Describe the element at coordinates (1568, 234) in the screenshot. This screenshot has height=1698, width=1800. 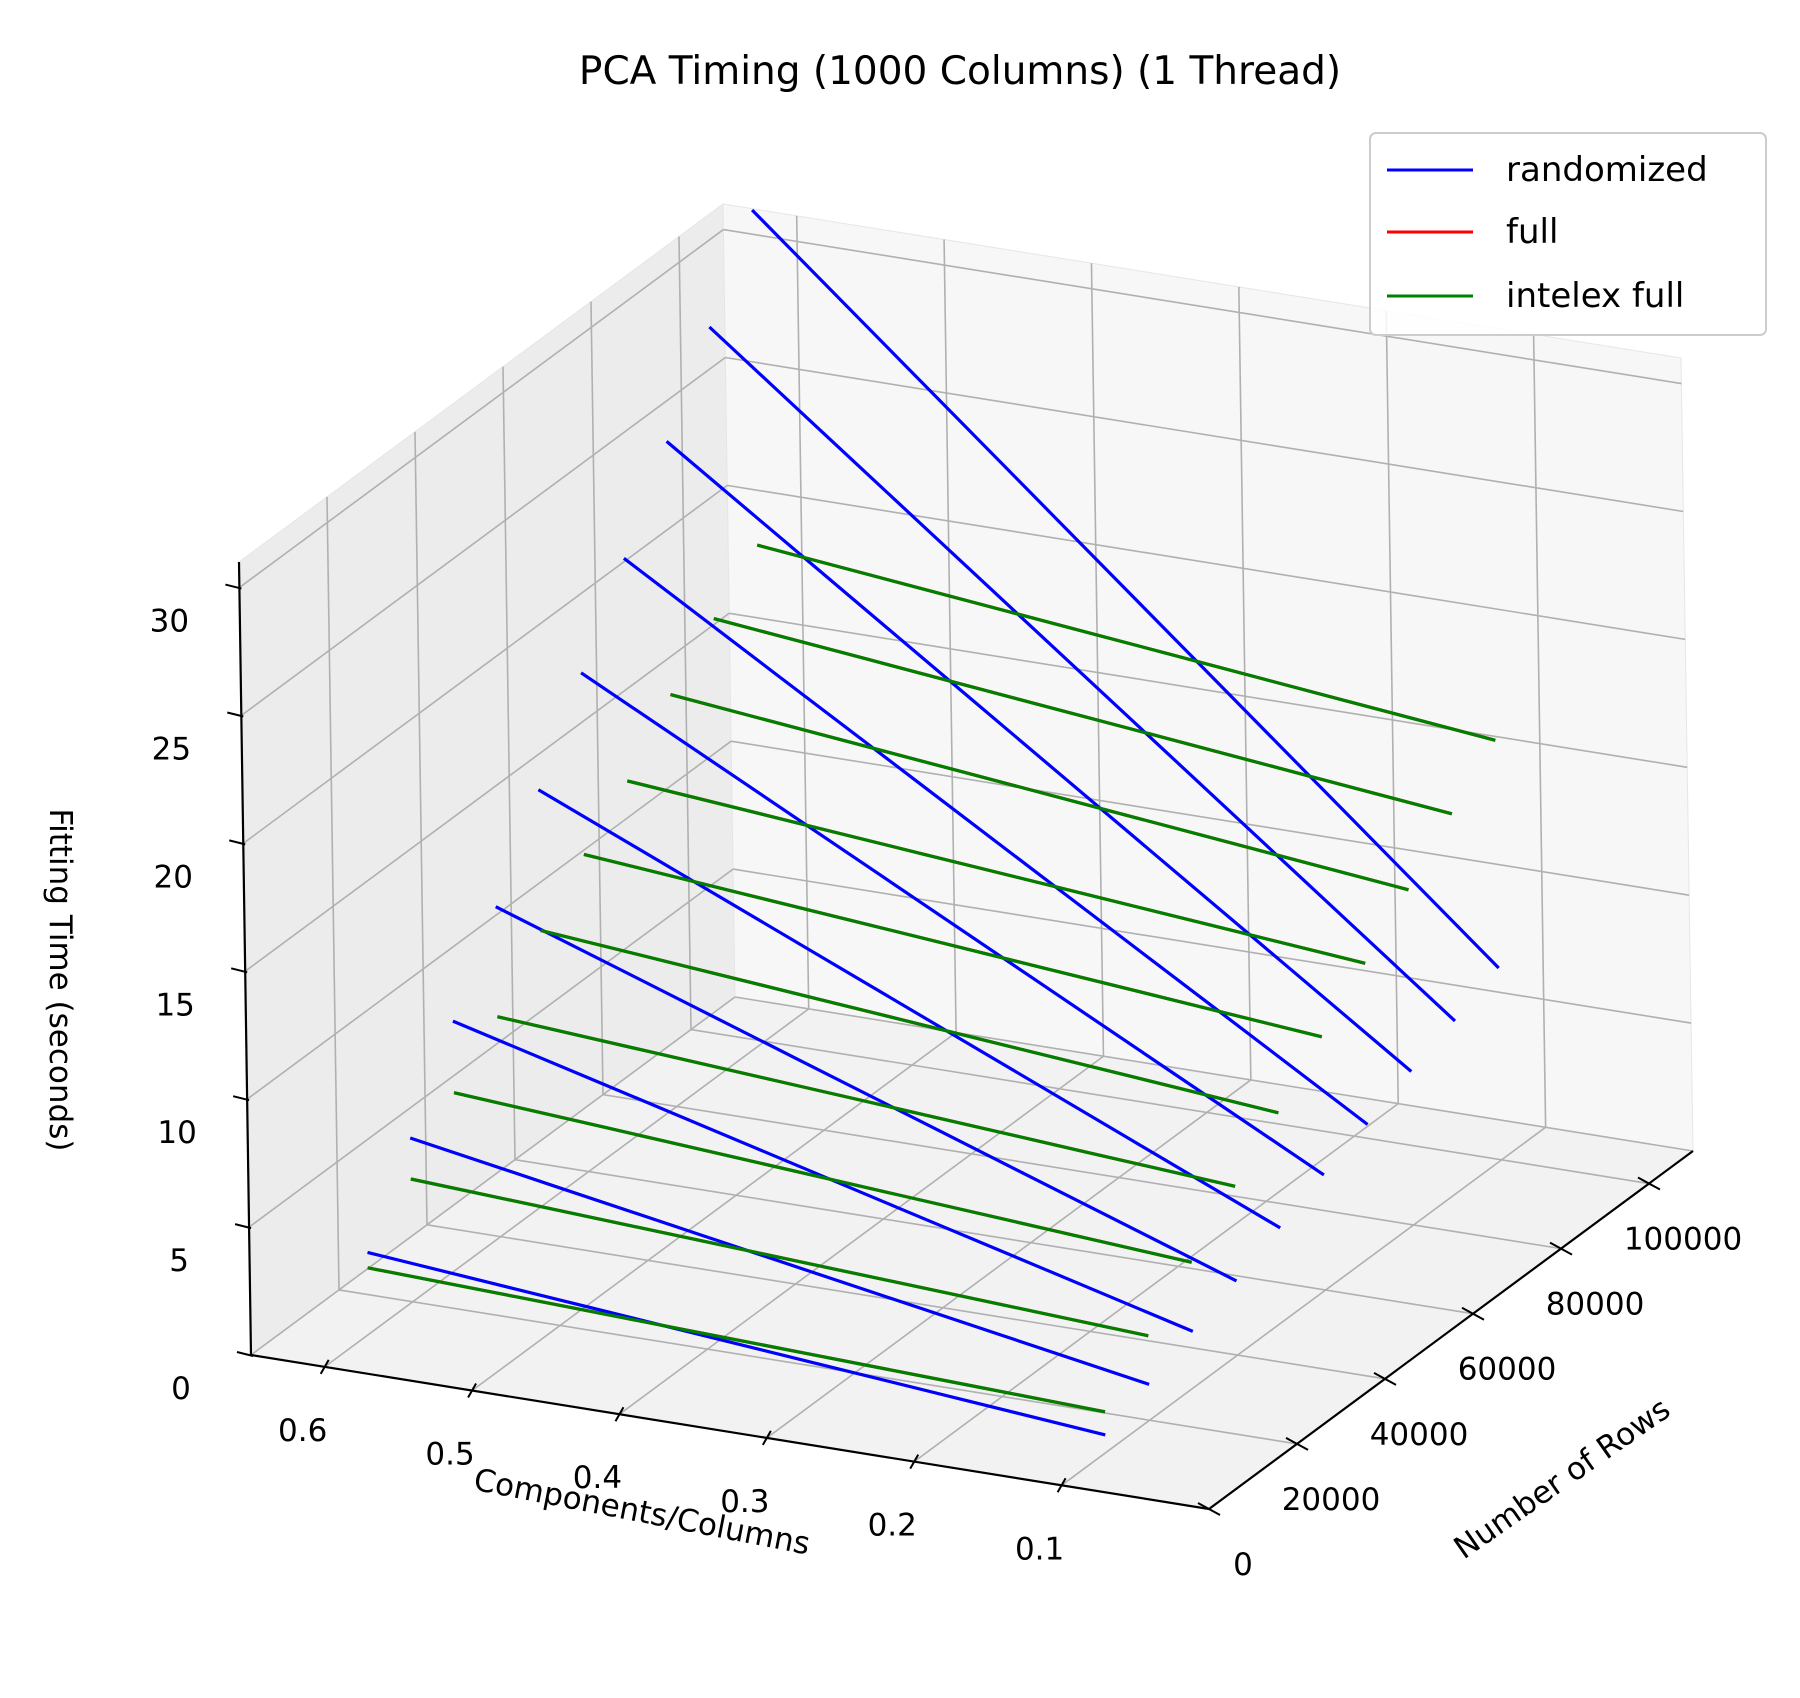
I see `legend-box` at that location.